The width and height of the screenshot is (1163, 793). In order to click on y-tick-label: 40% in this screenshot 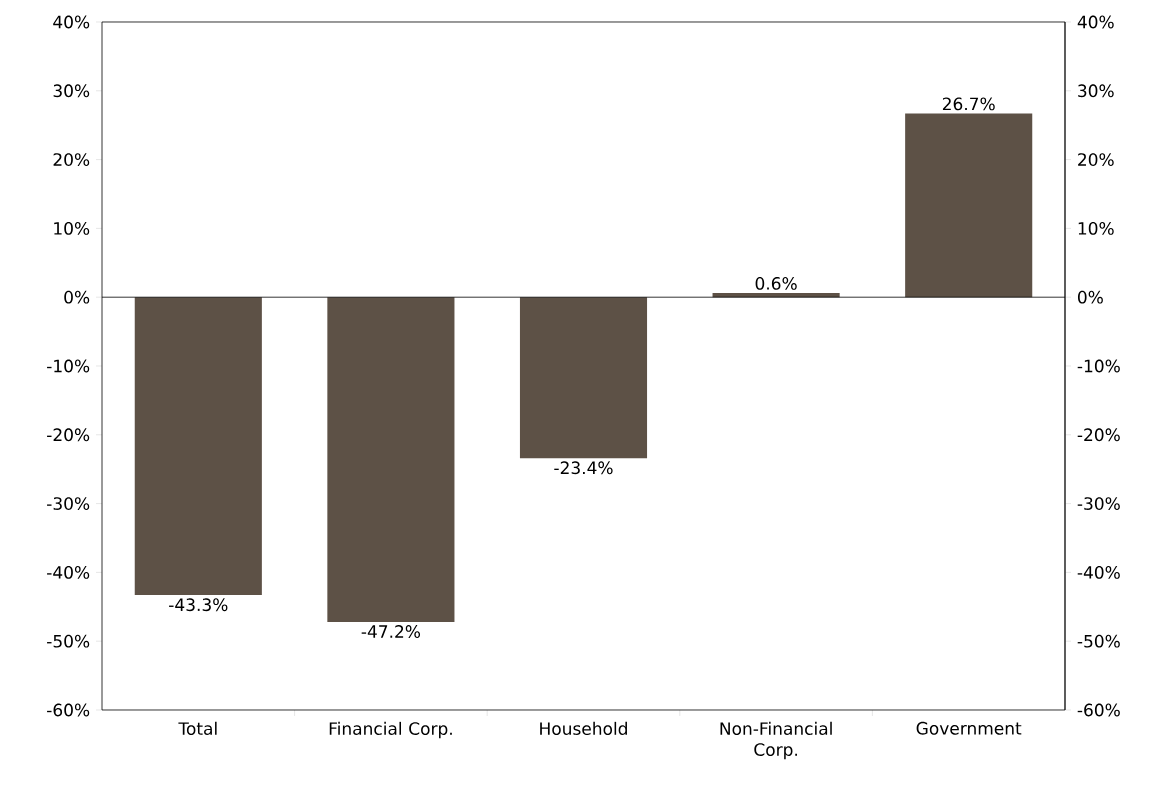, I will do `click(71, 22)`.